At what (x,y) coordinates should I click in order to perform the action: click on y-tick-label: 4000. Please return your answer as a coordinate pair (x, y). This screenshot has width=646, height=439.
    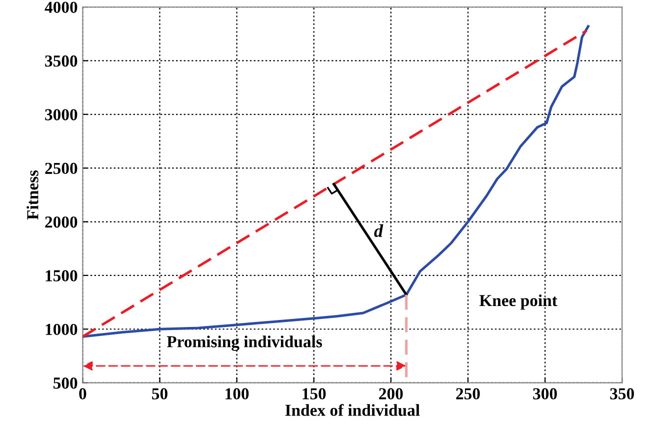
    Looking at the image, I should click on (61, 7).